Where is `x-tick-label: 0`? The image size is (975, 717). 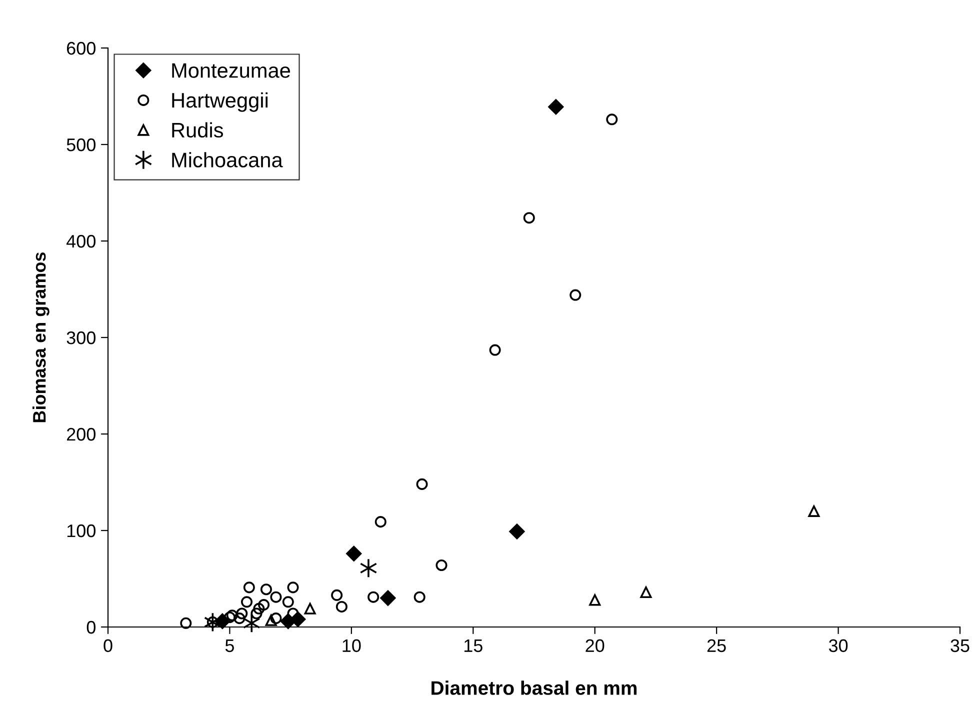
x-tick-label: 0 is located at coordinates (108, 645).